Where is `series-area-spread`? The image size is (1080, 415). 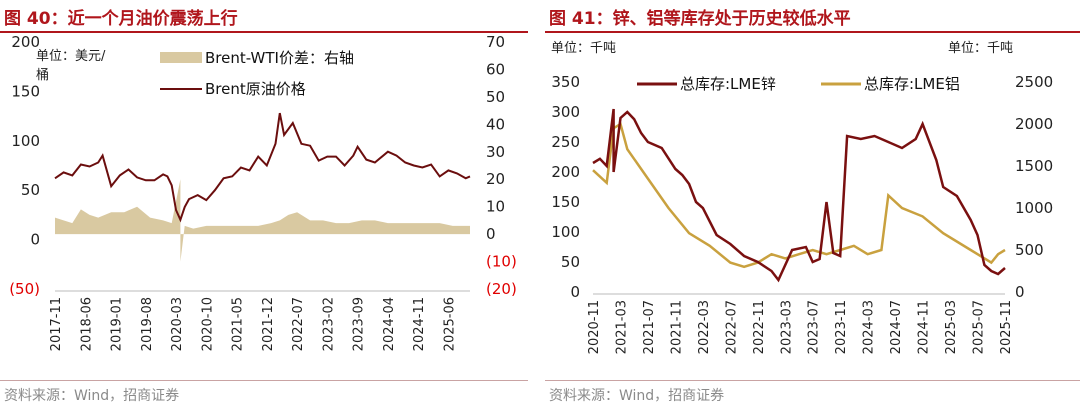
series-area-spread is located at coordinates (262, 220).